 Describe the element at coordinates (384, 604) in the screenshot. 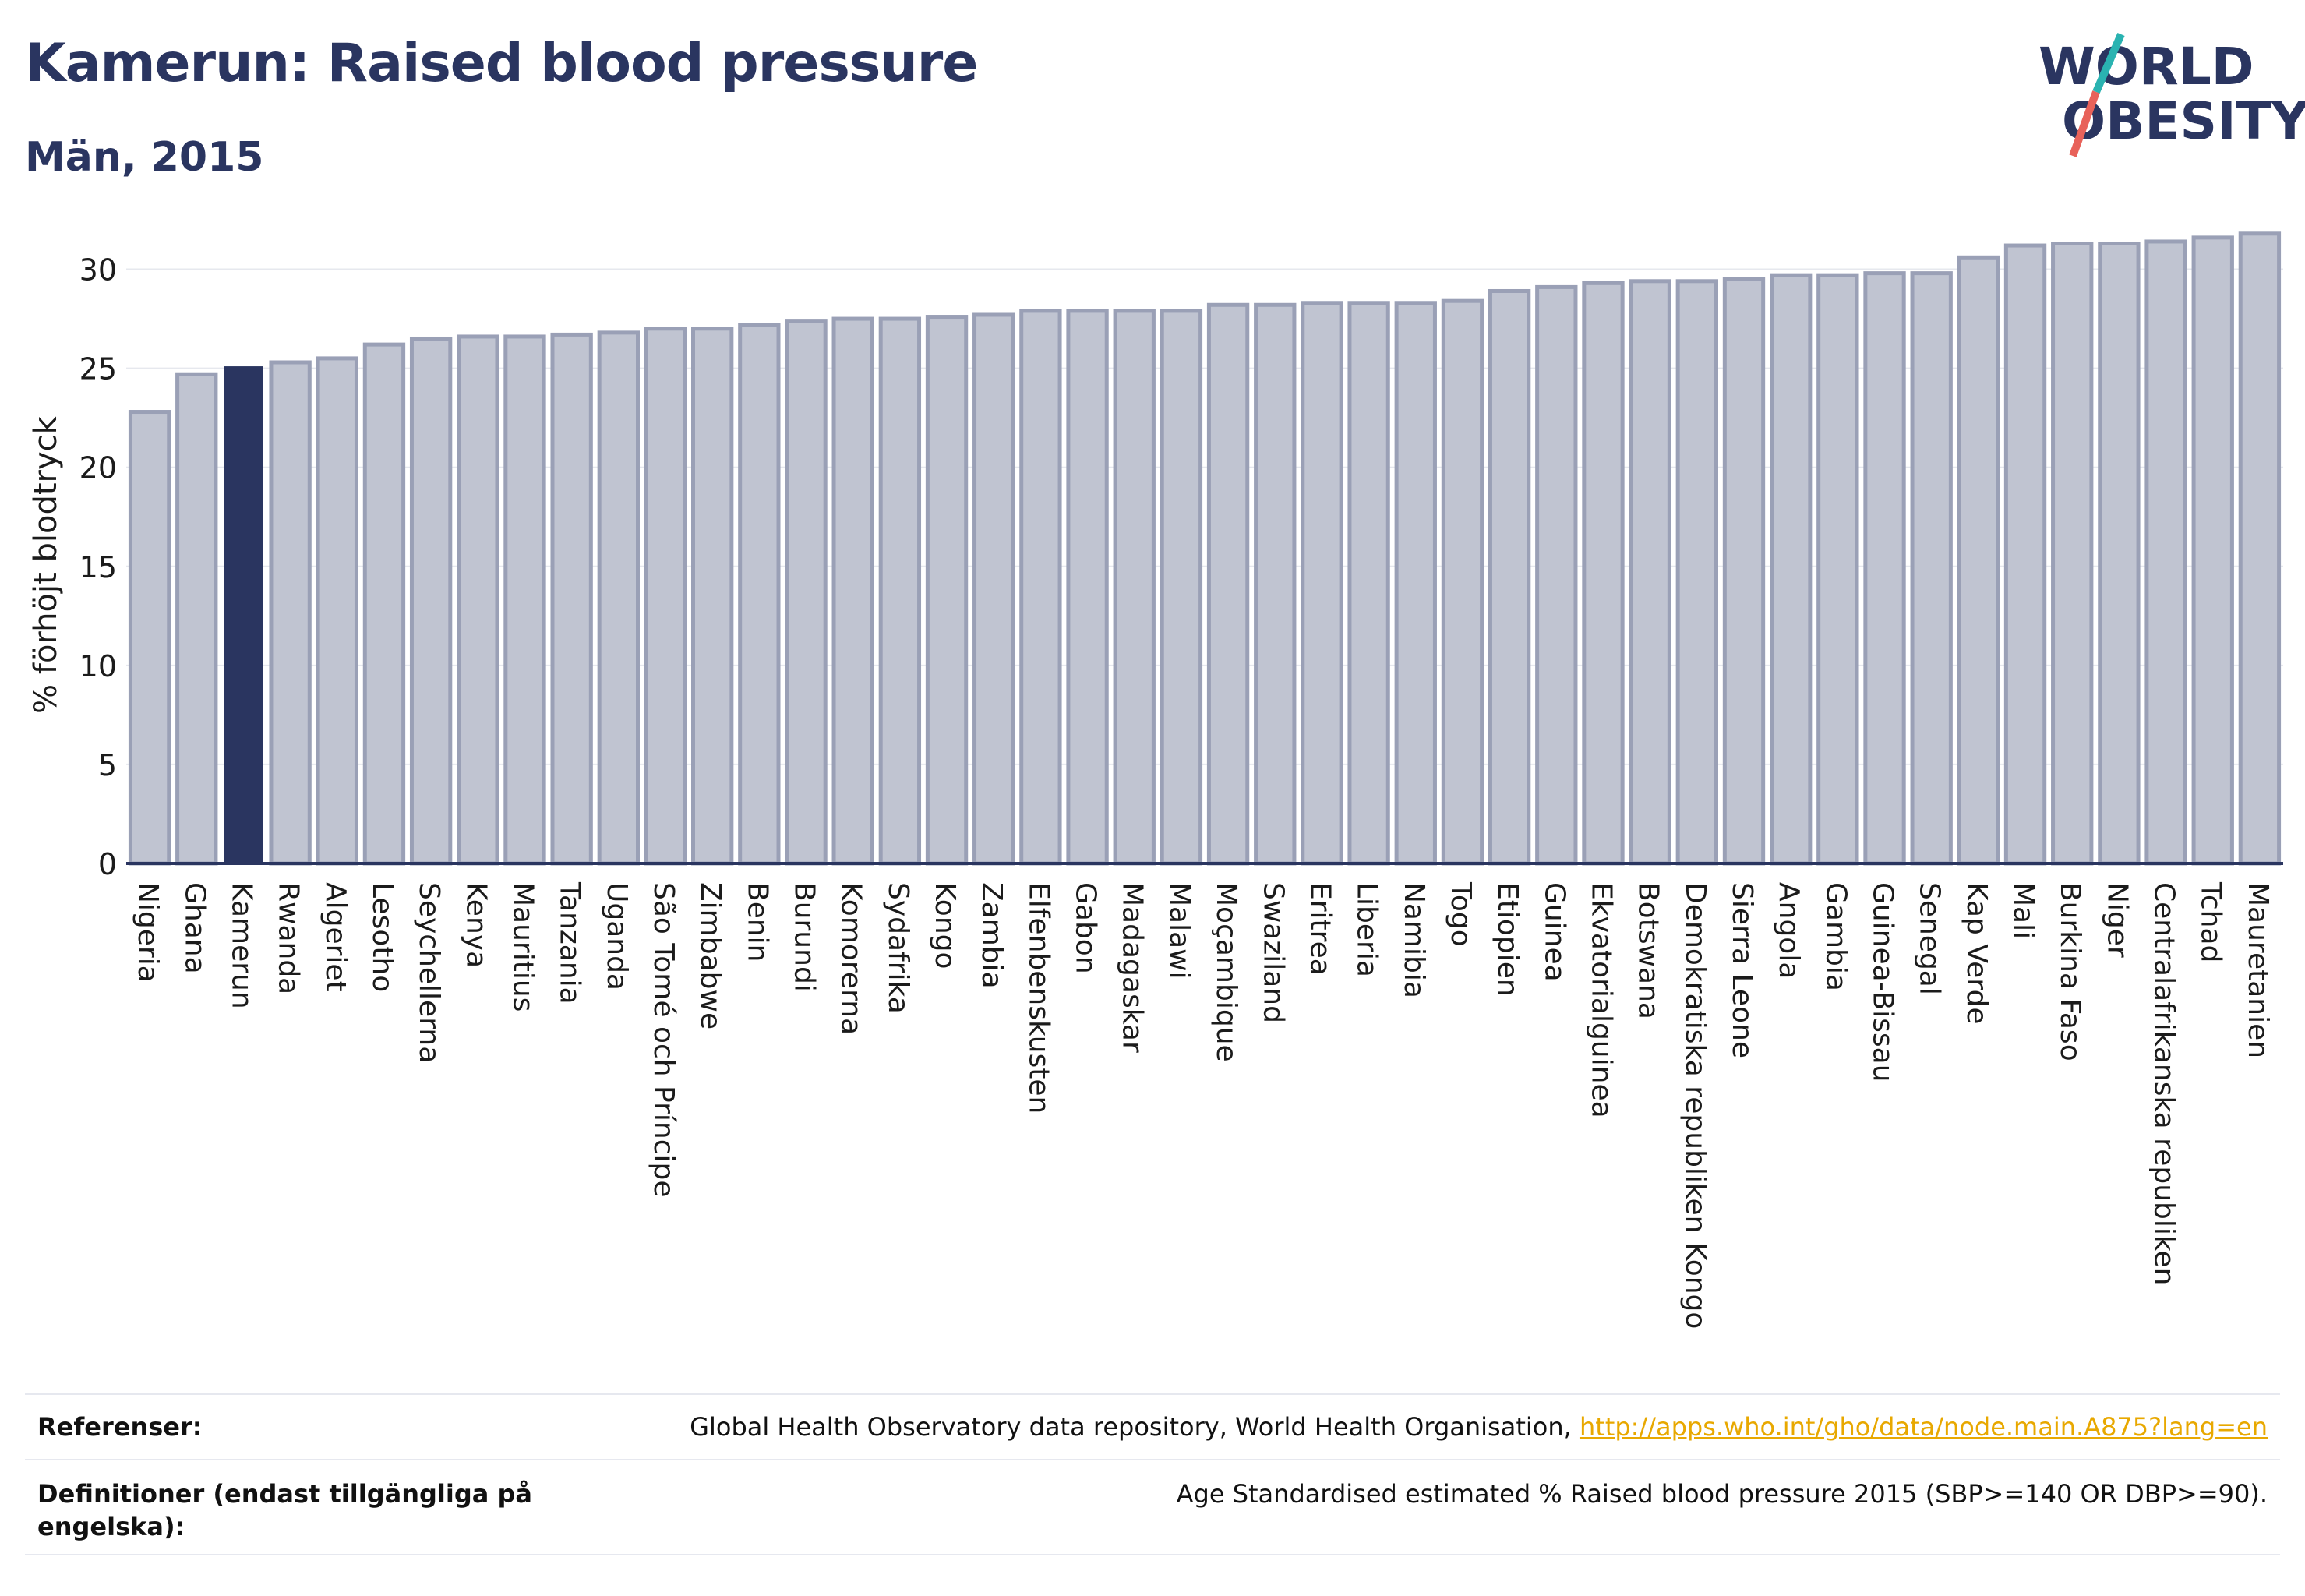

I see `bar-lesotho` at that location.